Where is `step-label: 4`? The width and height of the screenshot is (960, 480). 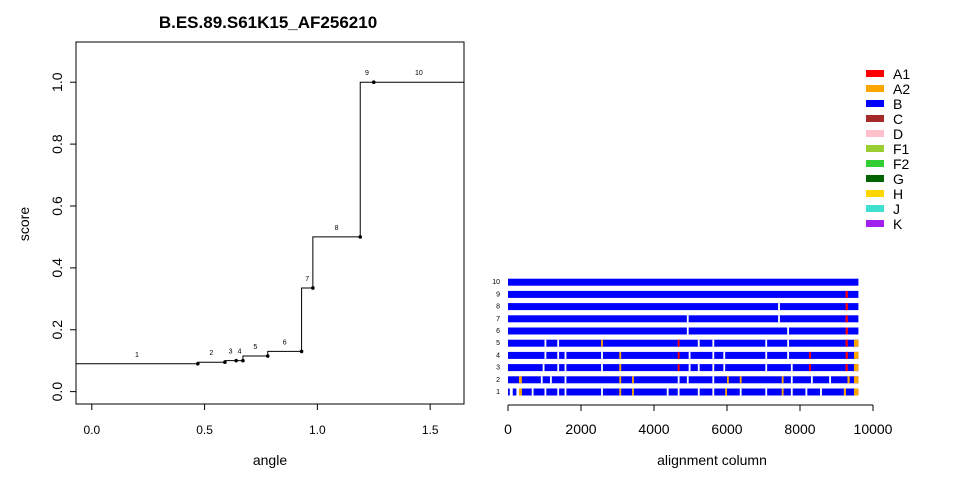 step-label: 4 is located at coordinates (240, 352).